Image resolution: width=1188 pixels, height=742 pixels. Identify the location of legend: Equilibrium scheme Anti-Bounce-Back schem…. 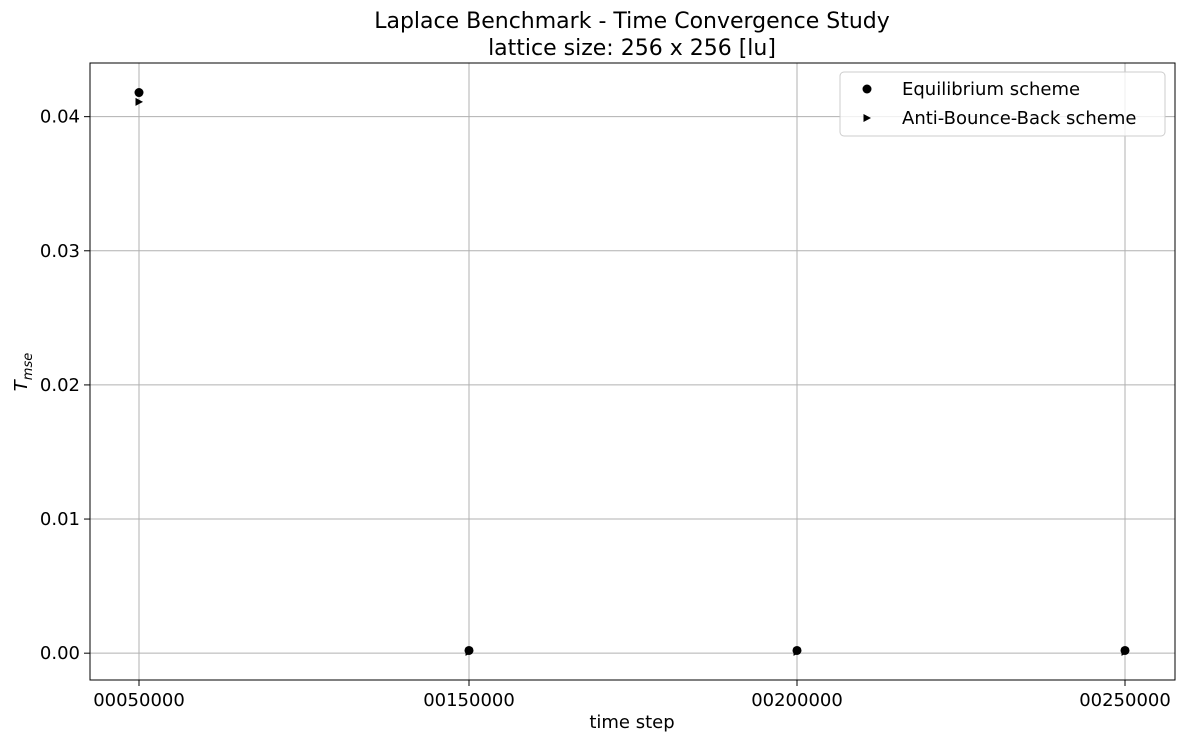
(1002, 104).